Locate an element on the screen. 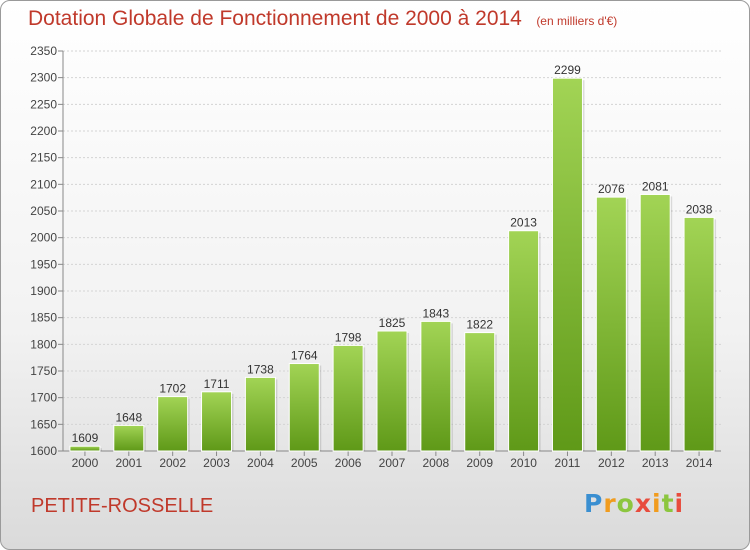 The width and height of the screenshot is (750, 550). x-tick-label: 2006 is located at coordinates (348, 463).